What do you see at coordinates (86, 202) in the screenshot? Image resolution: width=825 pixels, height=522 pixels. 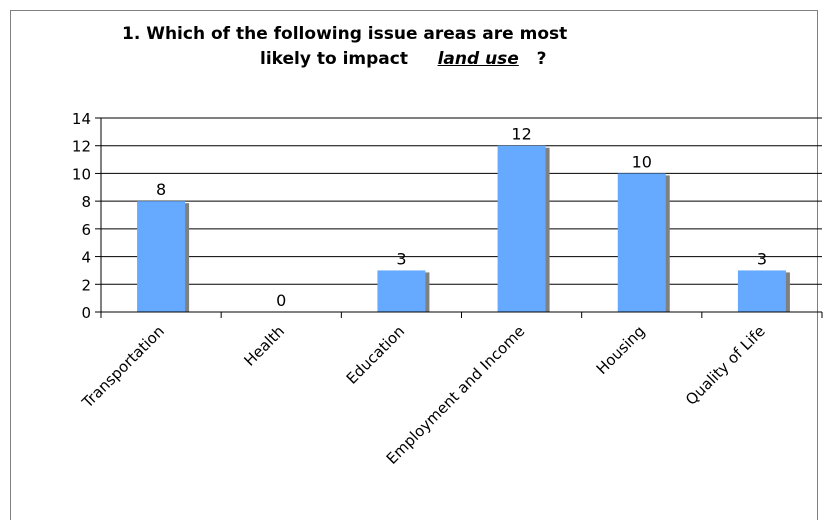 I see `y-tick-label: 8` at bounding box center [86, 202].